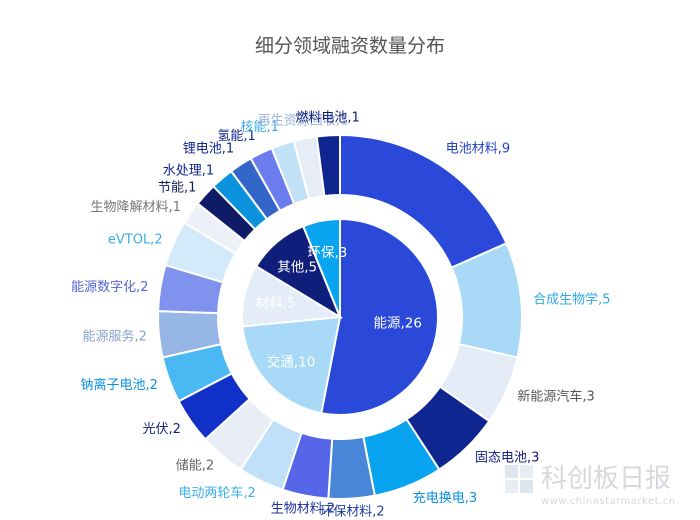 The height and width of the screenshot is (520, 700). Describe the element at coordinates (445, 498) in the screenshot. I see `outer-label-4: 充电换电,3` at that location.